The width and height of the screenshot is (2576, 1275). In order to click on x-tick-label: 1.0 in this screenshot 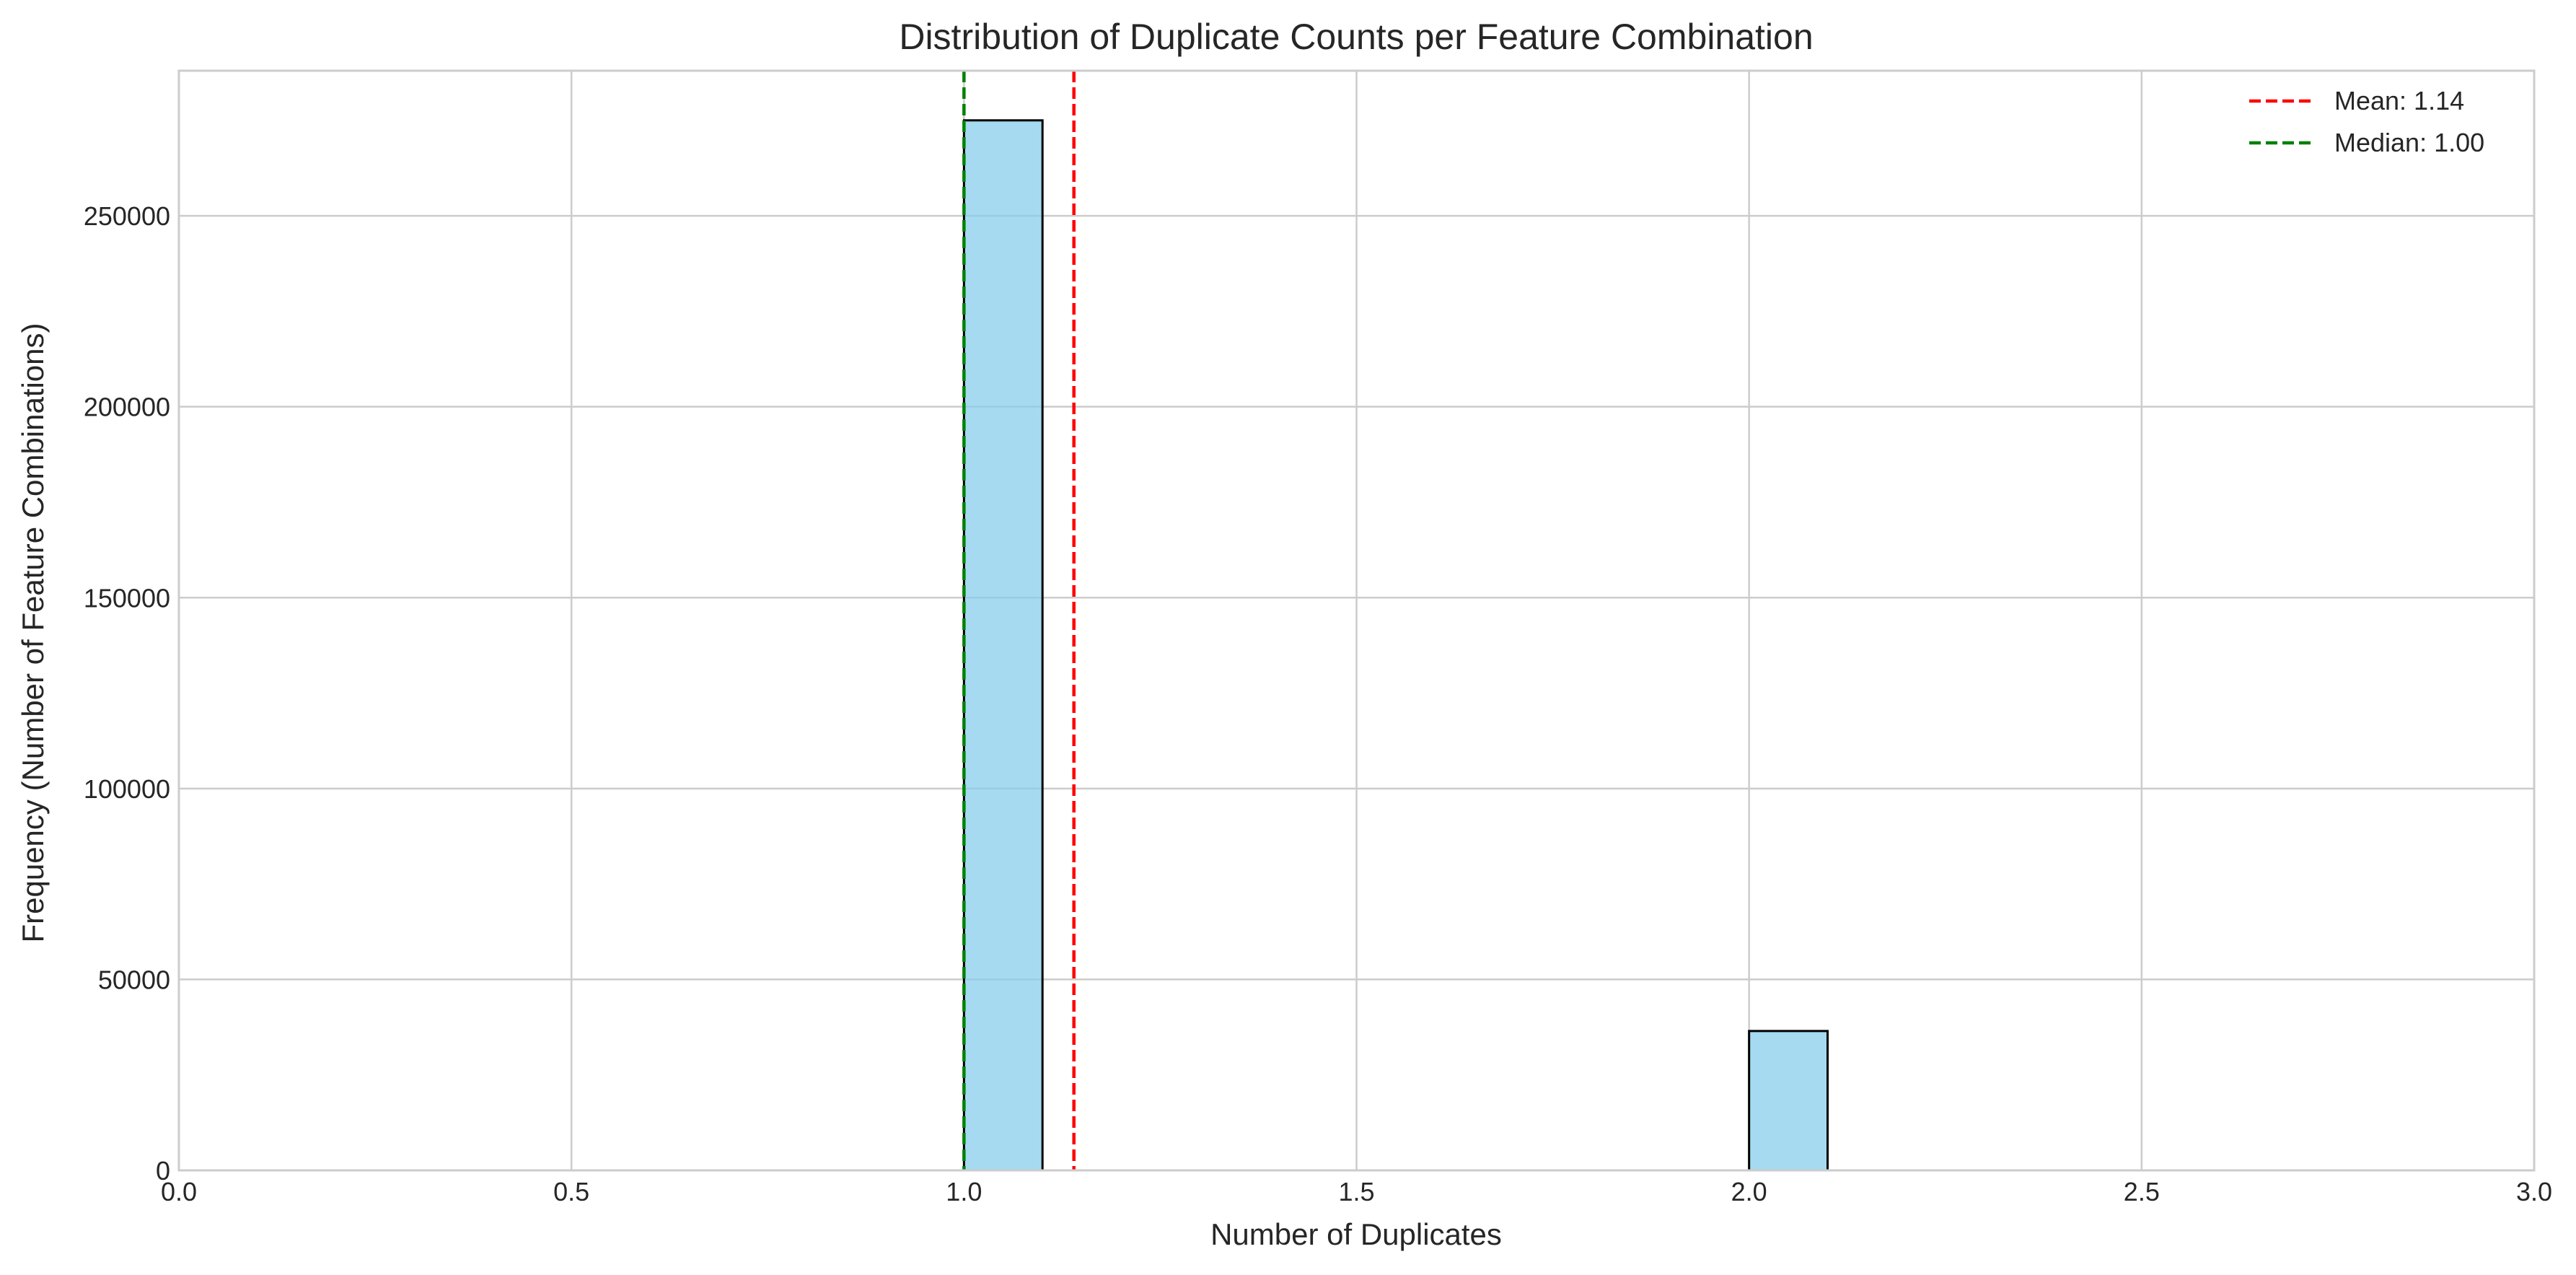, I will do `click(964, 1192)`.